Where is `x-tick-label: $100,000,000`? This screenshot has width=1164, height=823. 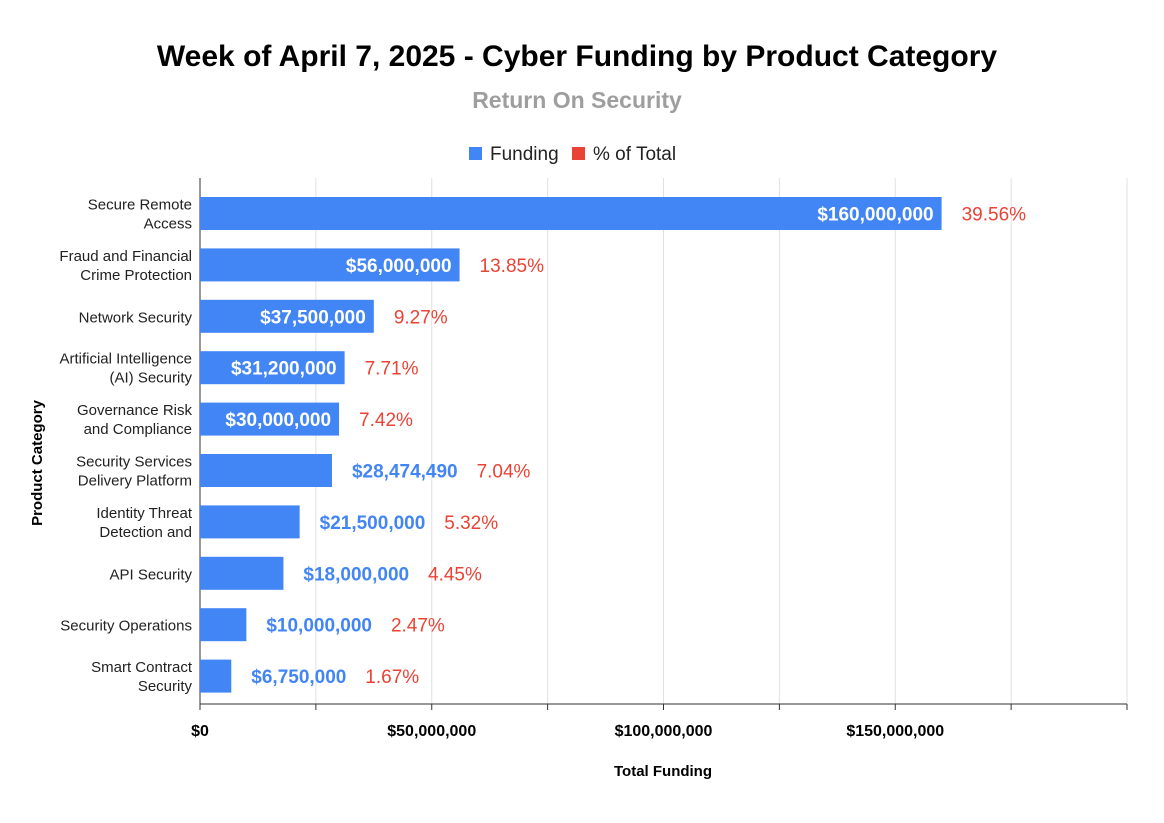
x-tick-label: $100,000,000 is located at coordinates (664, 731).